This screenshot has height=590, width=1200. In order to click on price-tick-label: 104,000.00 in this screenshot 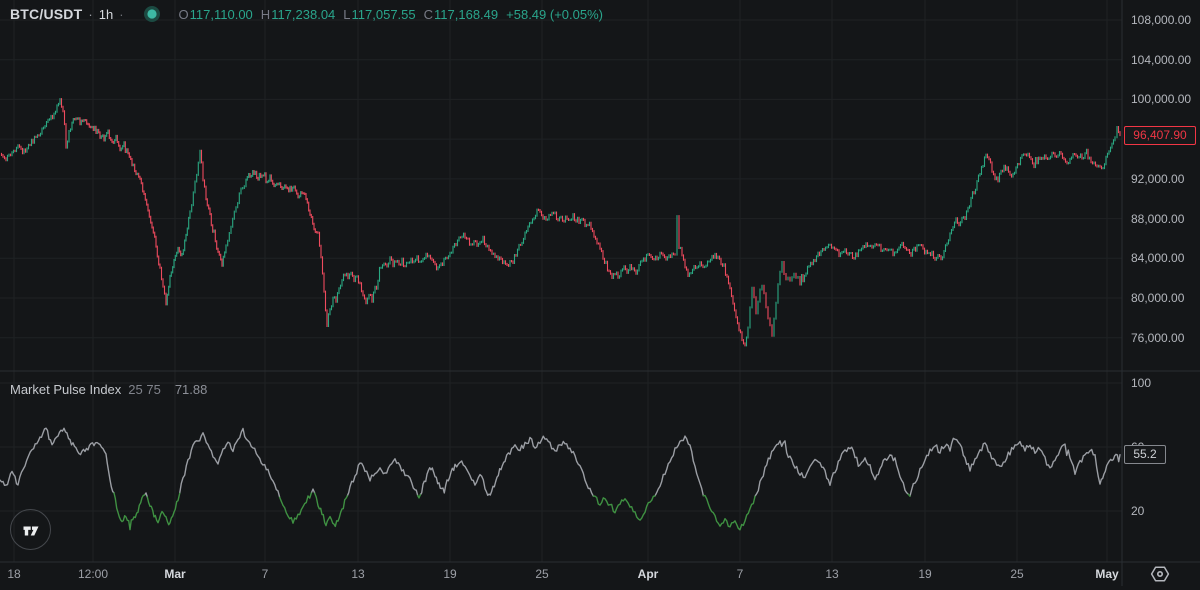, I will do `click(1161, 59)`.